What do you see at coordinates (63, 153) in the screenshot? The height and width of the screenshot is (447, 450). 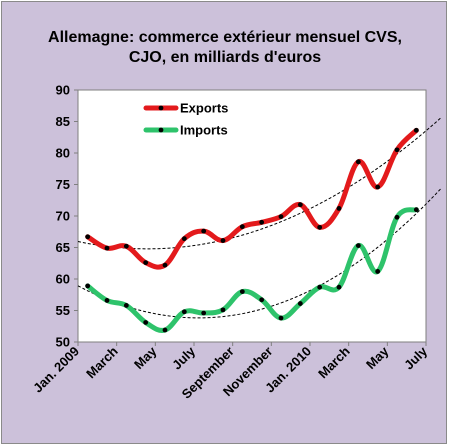 I see `y-tick-label: 80` at bounding box center [63, 153].